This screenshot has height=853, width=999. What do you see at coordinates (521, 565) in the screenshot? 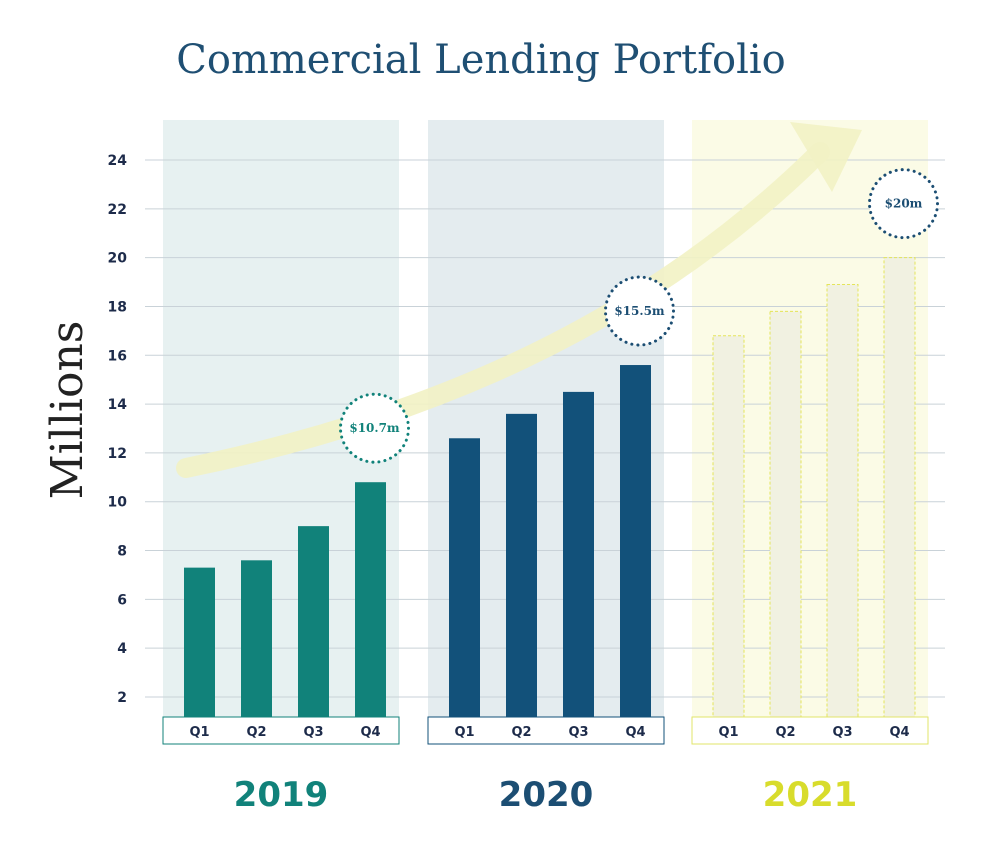
I see `bar-2020-q2` at bounding box center [521, 565].